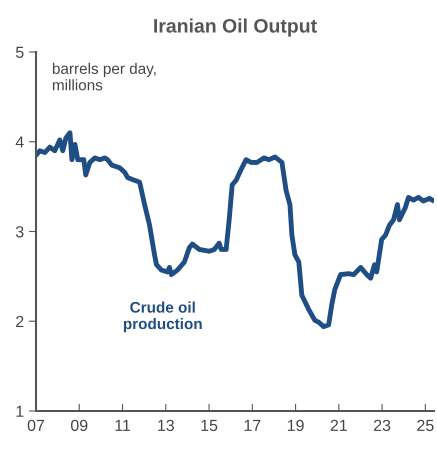 The width and height of the screenshot is (437, 461). I want to click on chart-title: Iranian Oil Output, so click(235, 27).